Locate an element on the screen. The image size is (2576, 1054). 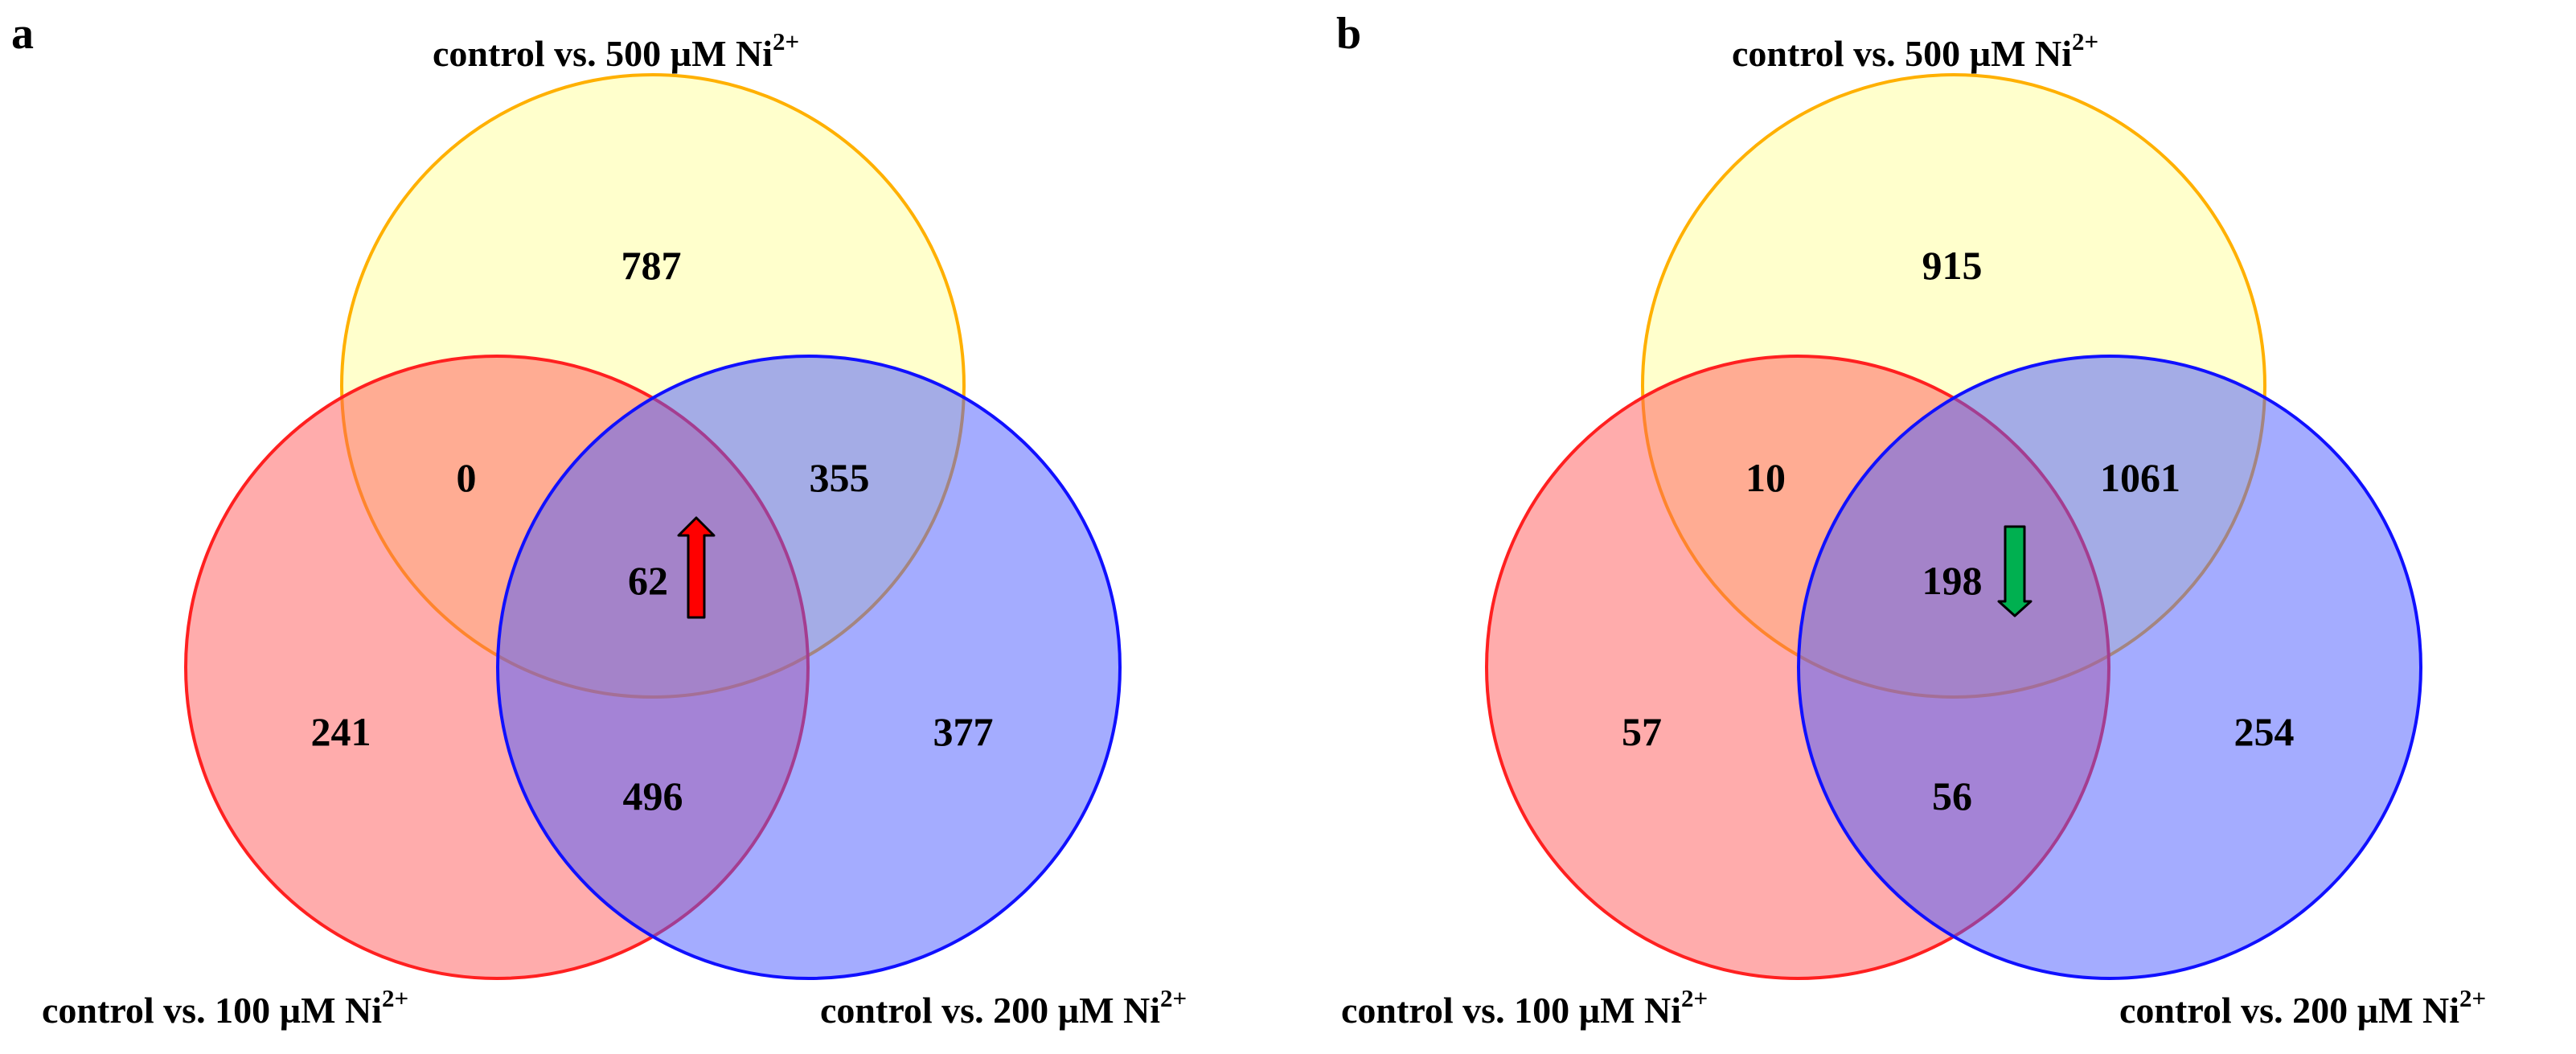
count-200-only: 377 is located at coordinates (963, 731).